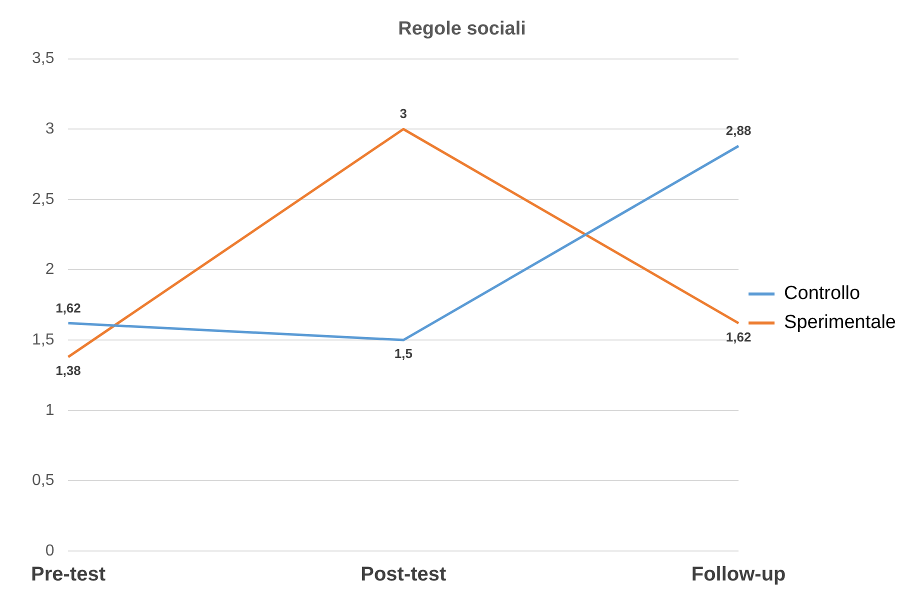 The height and width of the screenshot is (607, 914). I want to click on y-tick-label: 1, so click(49, 410).